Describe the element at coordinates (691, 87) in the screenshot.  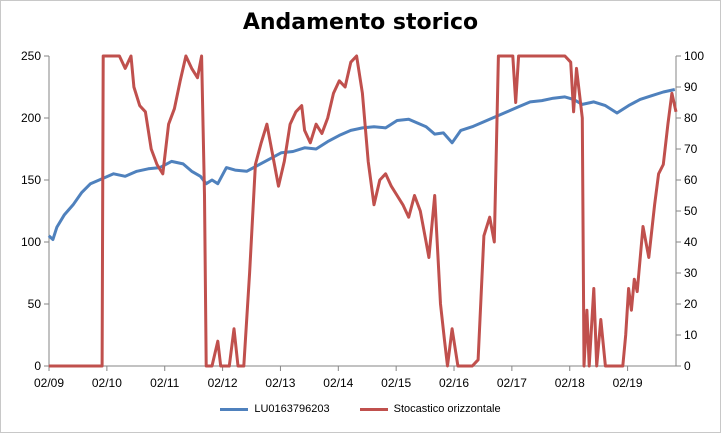
I see `y-right-tick-label: 90` at that location.